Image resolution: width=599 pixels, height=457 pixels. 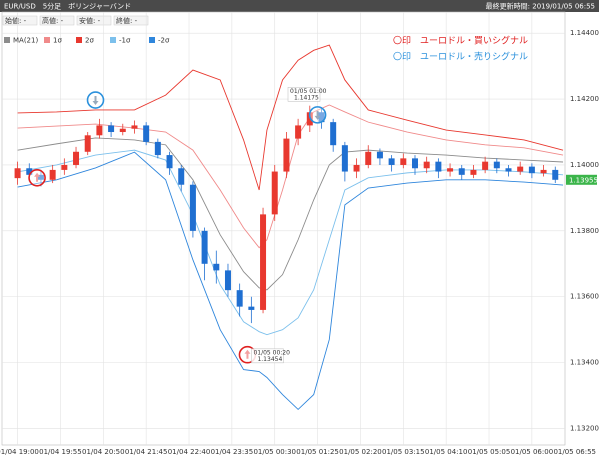 I want to click on x-tick-label: 01/05 03:15, so click(x=403, y=452).